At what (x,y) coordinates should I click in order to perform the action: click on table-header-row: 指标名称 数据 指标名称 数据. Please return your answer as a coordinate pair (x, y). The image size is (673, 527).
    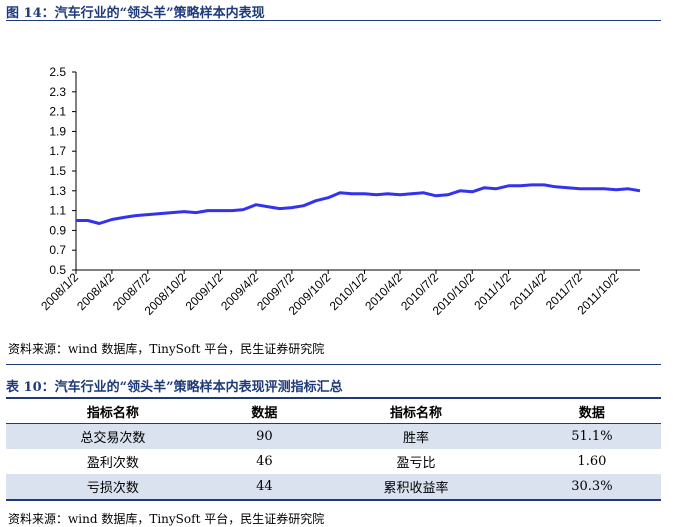
    Looking at the image, I should click on (333, 410).